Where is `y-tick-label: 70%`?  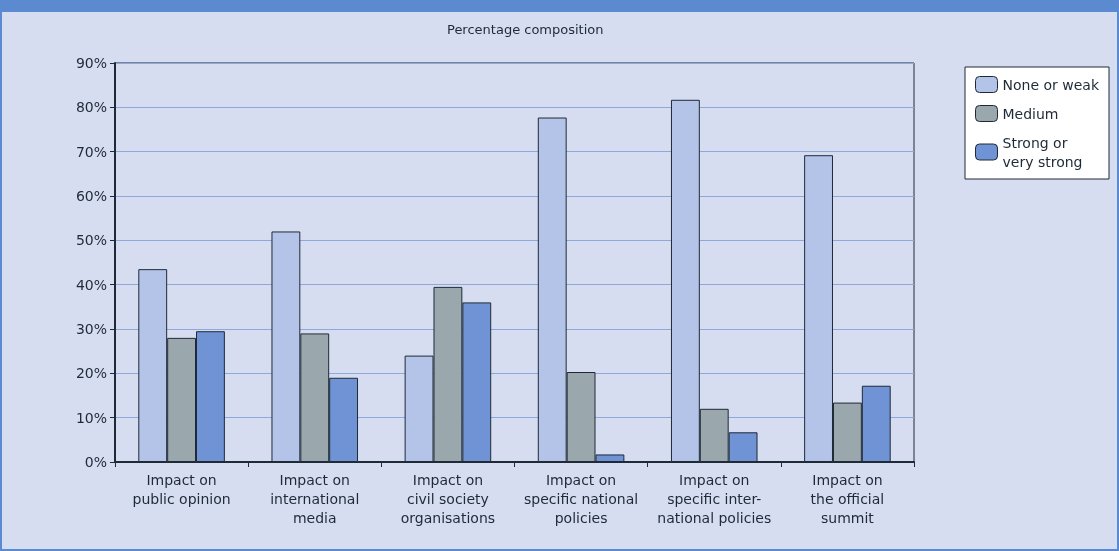
y-tick-label: 70% is located at coordinates (91, 151).